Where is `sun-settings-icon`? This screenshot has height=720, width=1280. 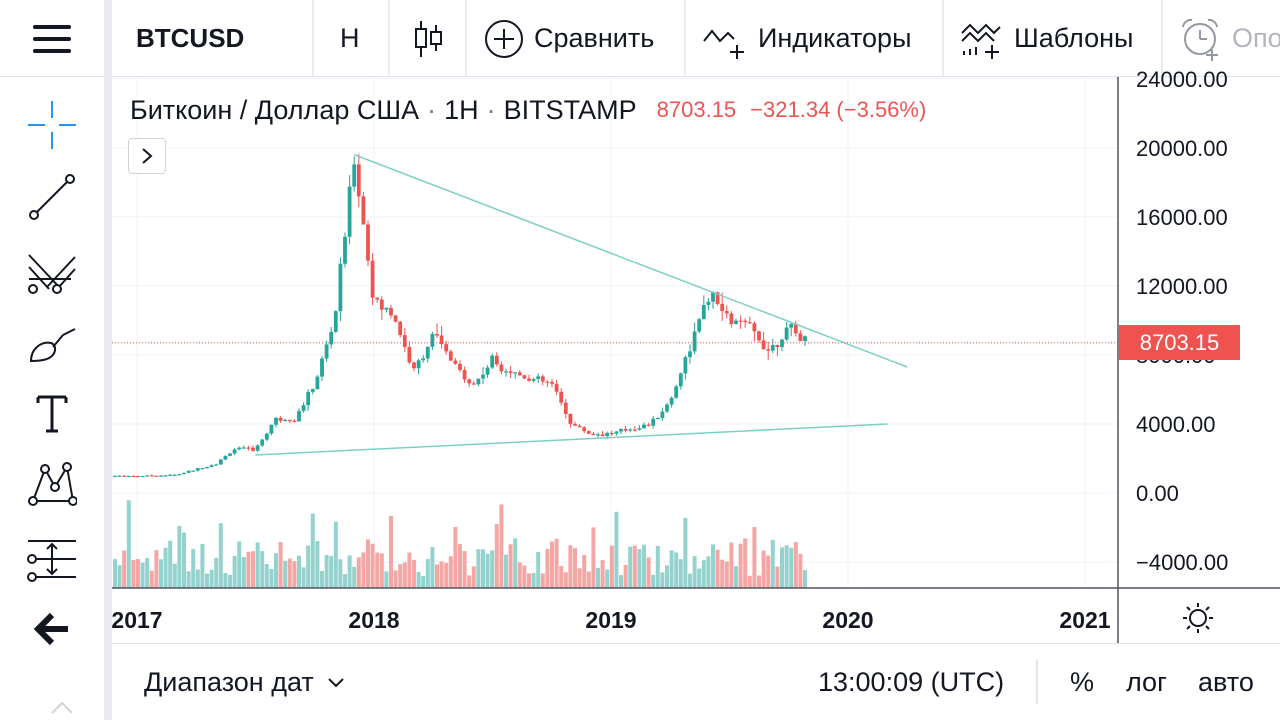
sun-settings-icon is located at coordinates (1198, 618).